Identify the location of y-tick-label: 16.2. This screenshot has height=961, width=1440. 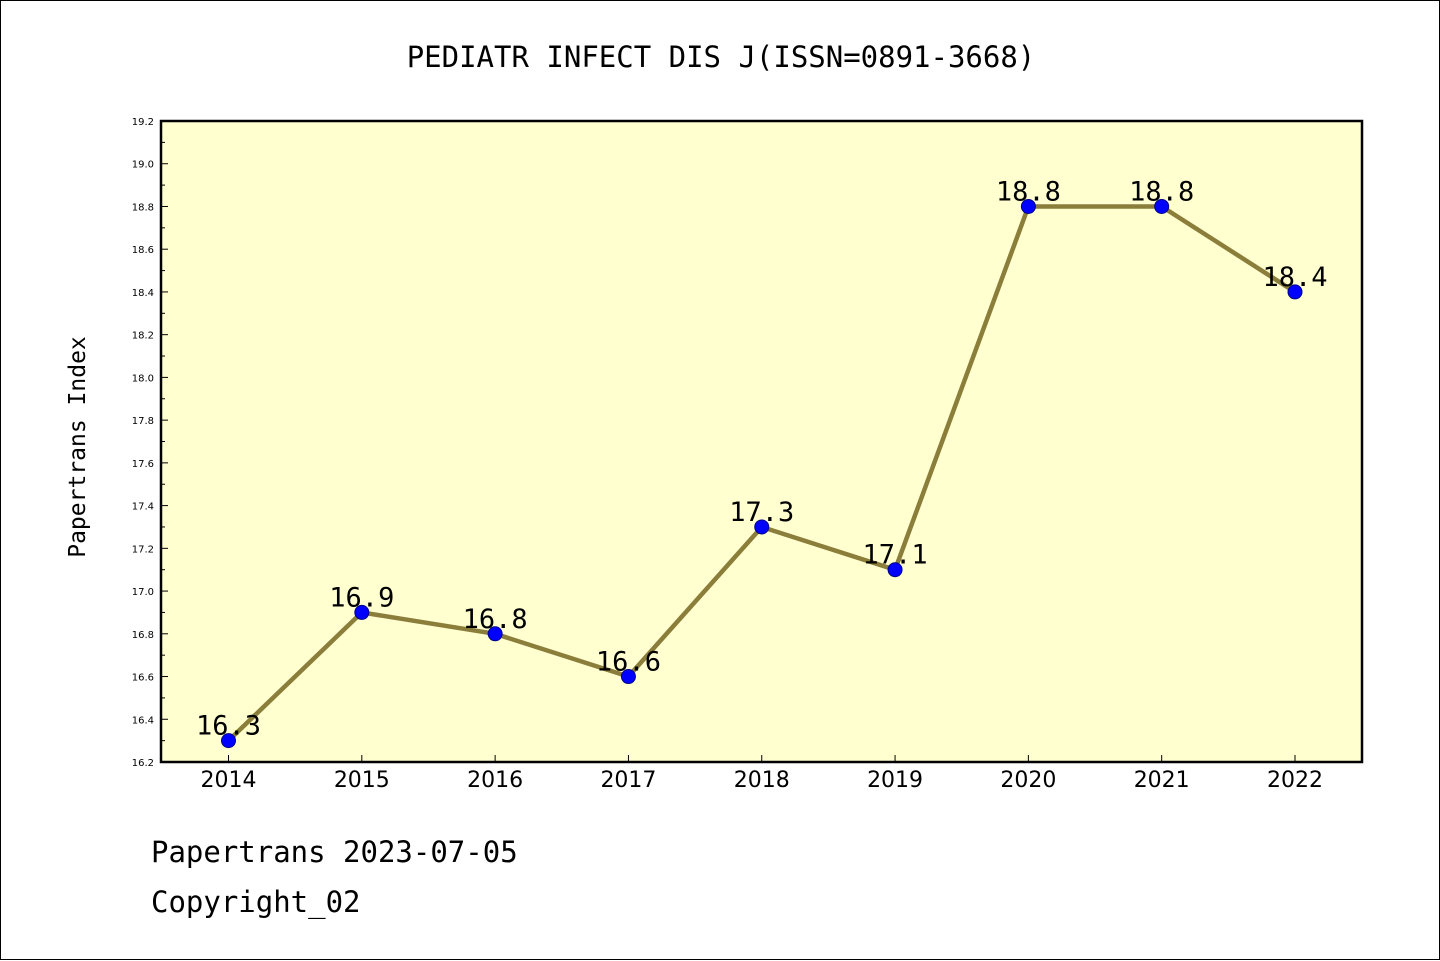
(143, 763).